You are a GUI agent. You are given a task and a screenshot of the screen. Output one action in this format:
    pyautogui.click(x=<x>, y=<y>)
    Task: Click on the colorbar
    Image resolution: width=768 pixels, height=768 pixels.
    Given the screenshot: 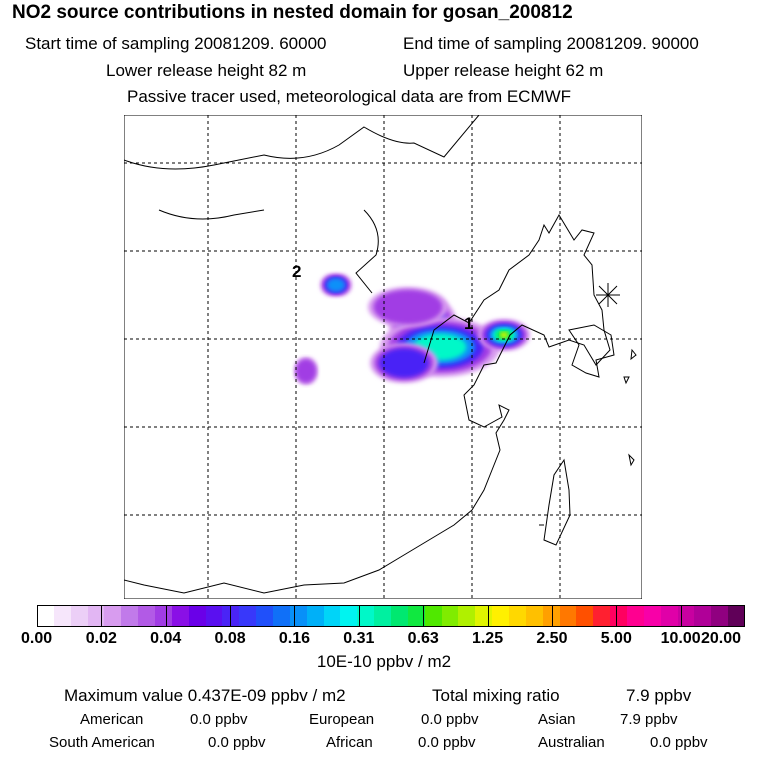 What is the action you would take?
    pyautogui.click(x=391, y=616)
    